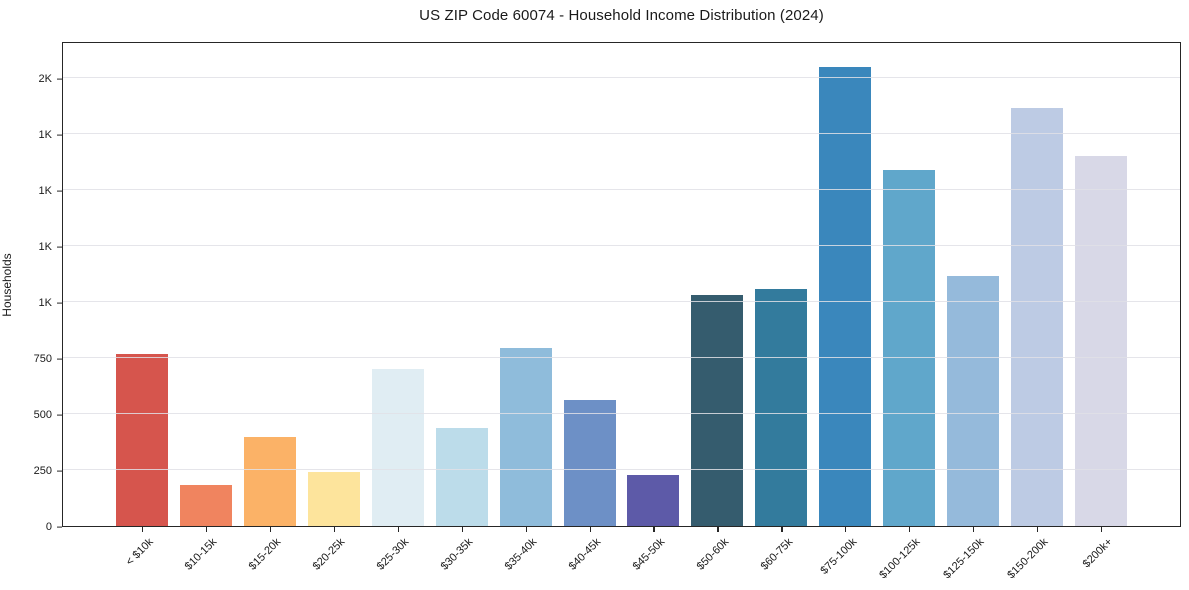 The image size is (1189, 590). What do you see at coordinates (838, 556) in the screenshot?
I see `x-tick-label-11: $75-100k` at bounding box center [838, 556].